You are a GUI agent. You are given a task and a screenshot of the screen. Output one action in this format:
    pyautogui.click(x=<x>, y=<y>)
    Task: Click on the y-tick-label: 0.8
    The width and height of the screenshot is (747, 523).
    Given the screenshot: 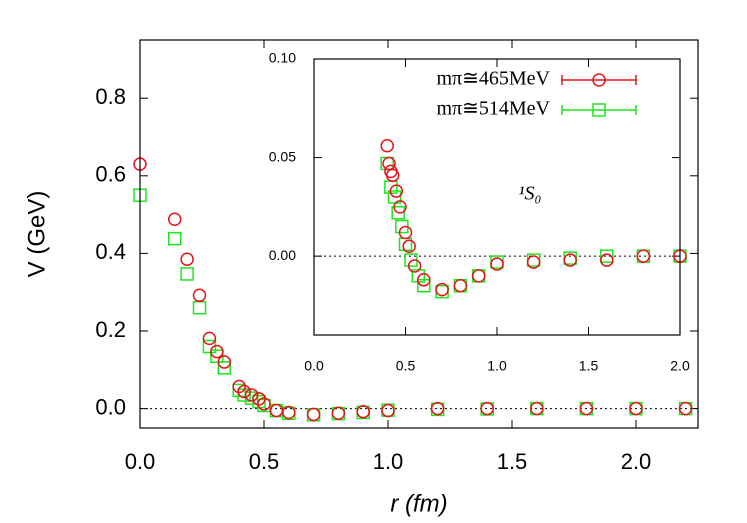 What is the action you would take?
    pyautogui.click(x=110, y=96)
    